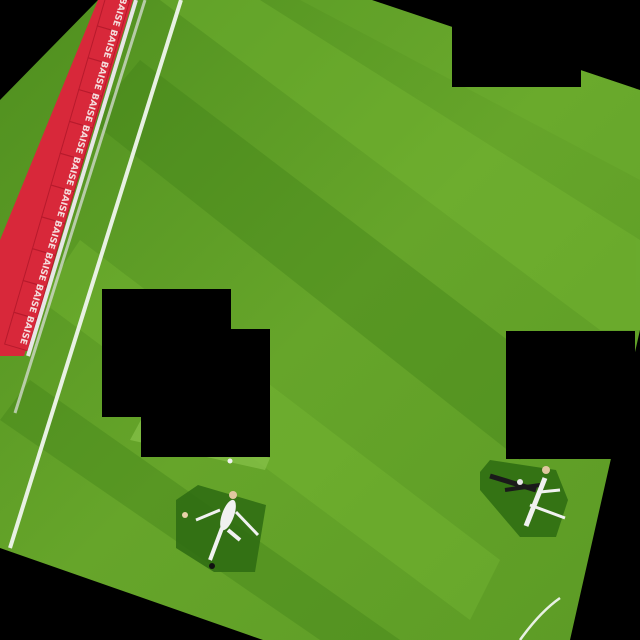 The width and height of the screenshot is (640, 640). What do you see at coordinates (515, 483) in the screenshot?
I see `player-dark-kit` at bounding box center [515, 483].